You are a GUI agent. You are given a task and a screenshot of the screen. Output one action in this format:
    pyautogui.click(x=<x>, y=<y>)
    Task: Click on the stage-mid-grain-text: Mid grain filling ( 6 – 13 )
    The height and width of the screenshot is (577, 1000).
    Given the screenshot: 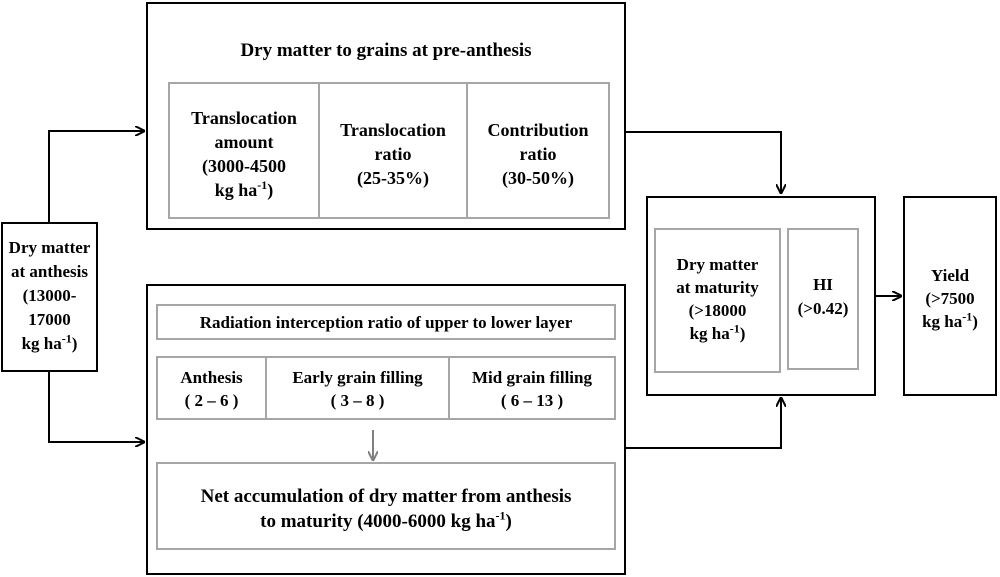 What is the action you would take?
    pyautogui.click(x=532, y=389)
    